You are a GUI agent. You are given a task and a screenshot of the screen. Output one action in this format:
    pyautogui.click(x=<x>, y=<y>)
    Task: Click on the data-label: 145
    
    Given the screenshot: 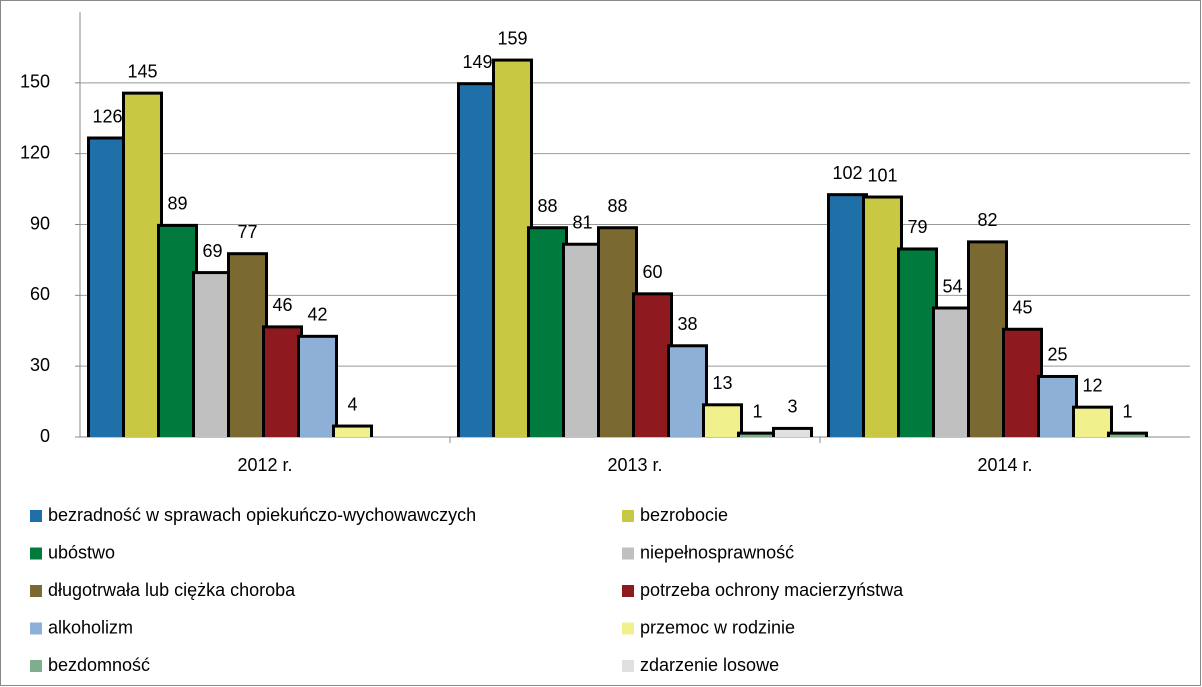 What is the action you would take?
    pyautogui.click(x=142, y=71)
    